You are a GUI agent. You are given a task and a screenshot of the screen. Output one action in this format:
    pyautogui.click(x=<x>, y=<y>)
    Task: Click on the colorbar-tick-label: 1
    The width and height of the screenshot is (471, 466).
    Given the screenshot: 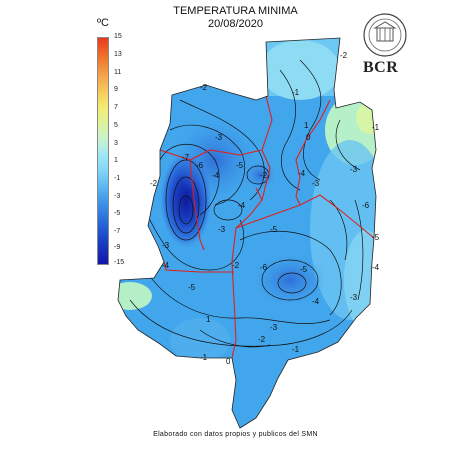 What is the action you would take?
    pyautogui.click(x=116, y=160)
    